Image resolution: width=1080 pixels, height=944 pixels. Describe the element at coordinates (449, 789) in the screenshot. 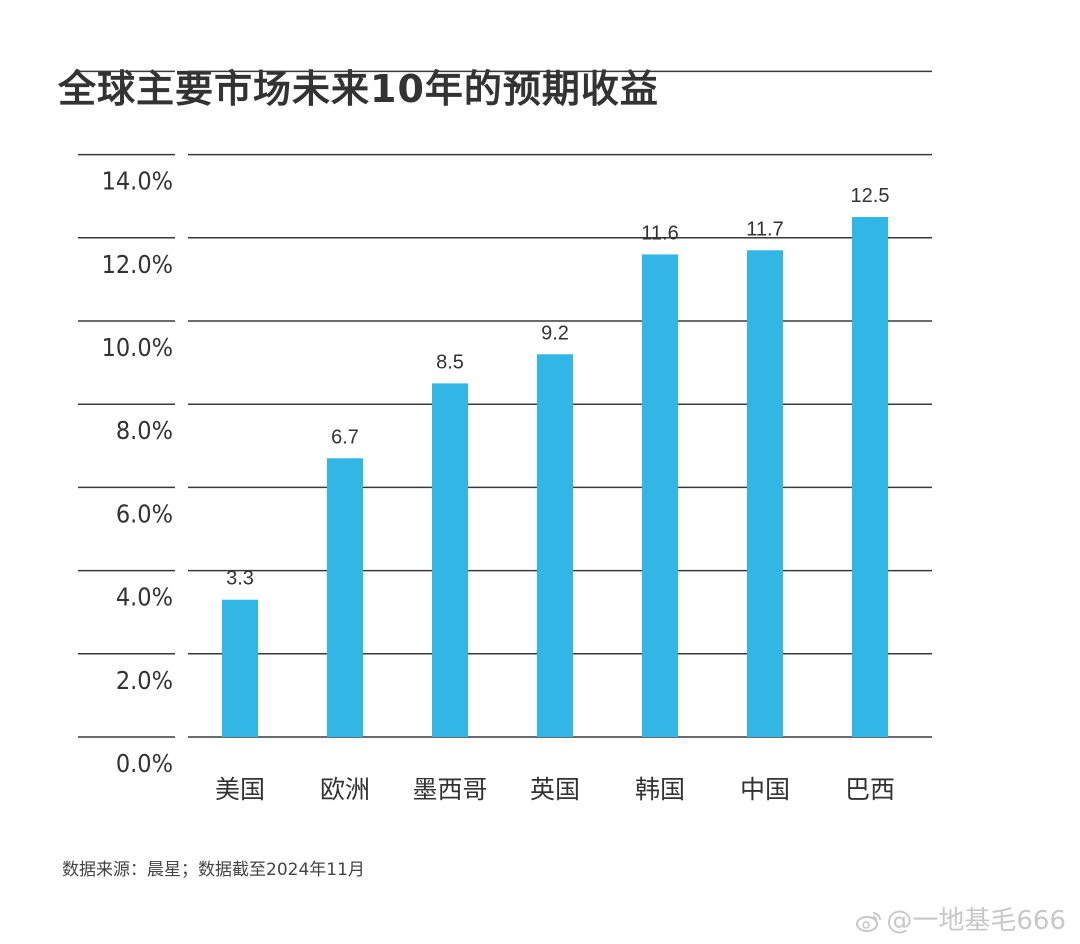

I see `x-tick-label: 墨西哥` at that location.